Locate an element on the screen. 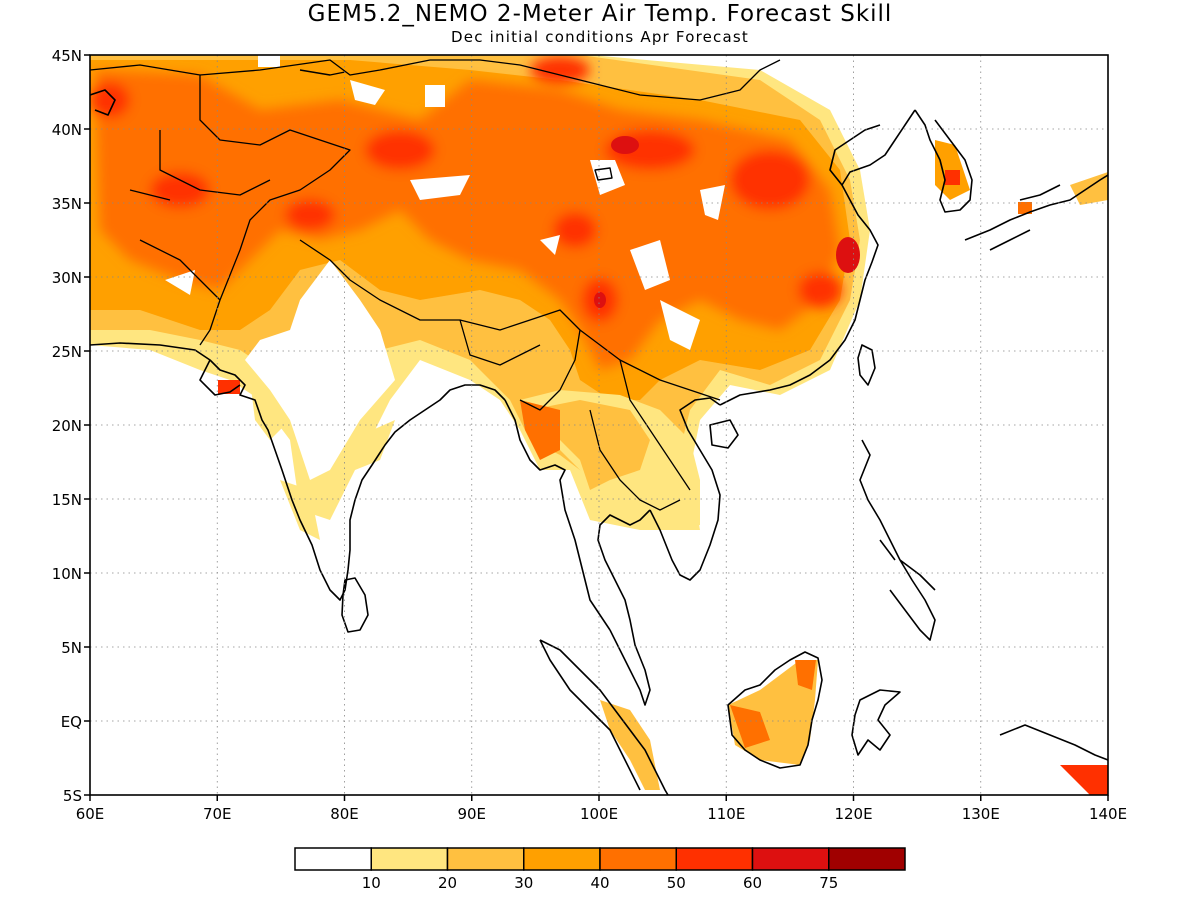 Image resolution: width=1200 pixels, height=900 pixels. colorbar-label: 50 is located at coordinates (676, 883).